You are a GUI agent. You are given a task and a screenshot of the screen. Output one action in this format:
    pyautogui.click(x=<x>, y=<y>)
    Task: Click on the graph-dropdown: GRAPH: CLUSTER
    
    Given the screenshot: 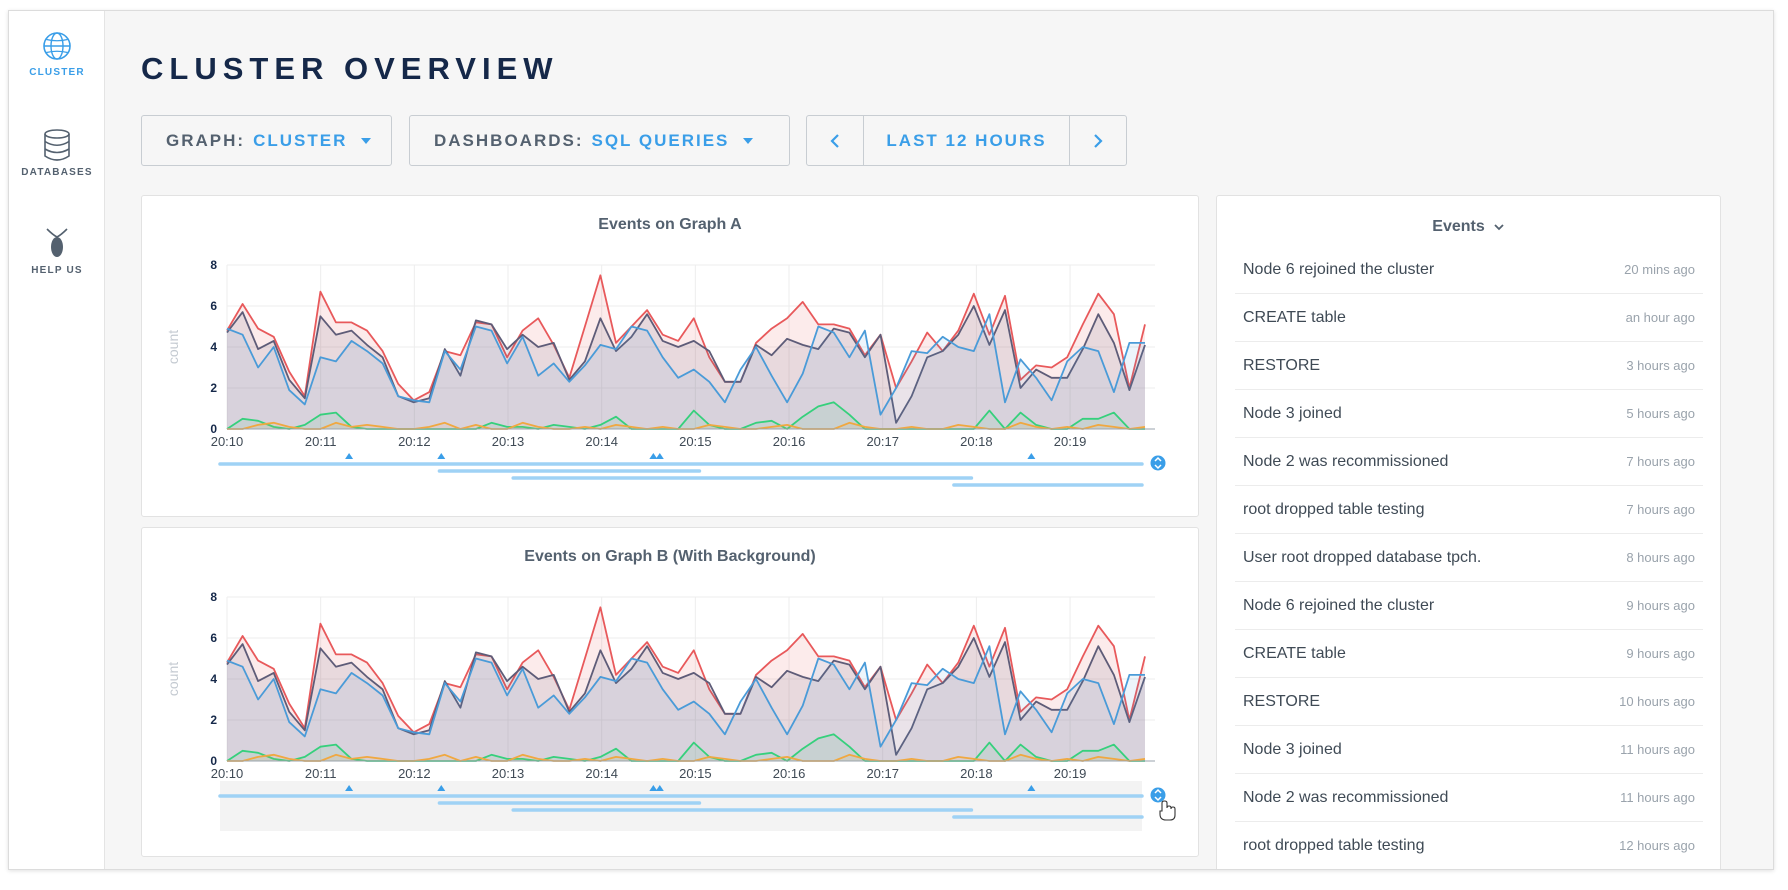 What is the action you would take?
    pyautogui.click(x=266, y=140)
    